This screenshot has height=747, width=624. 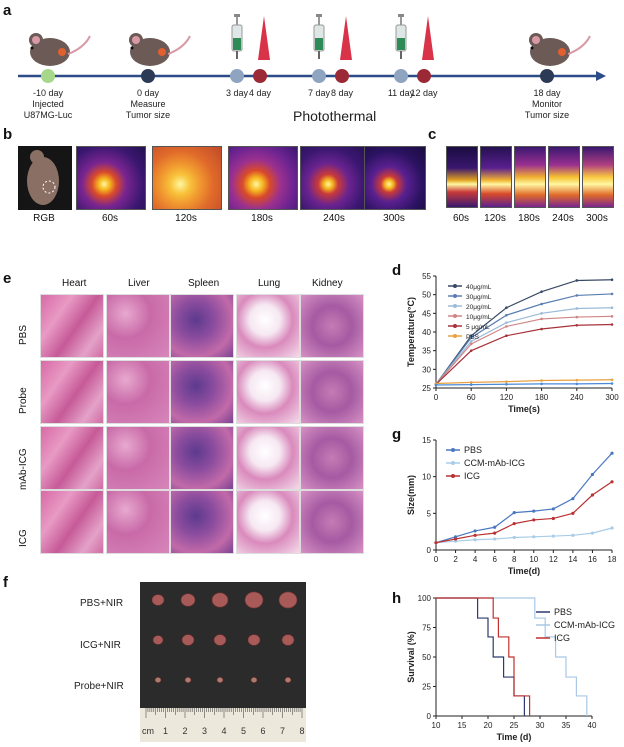 What do you see at coordinates (202, 392) in the screenshot?
I see `he-image-r1-c2` at bounding box center [202, 392].